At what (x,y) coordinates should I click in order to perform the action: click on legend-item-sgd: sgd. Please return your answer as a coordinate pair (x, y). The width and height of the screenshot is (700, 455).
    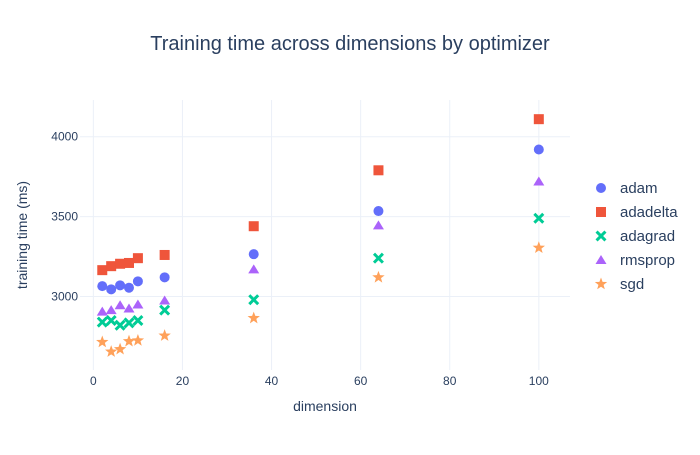
    Looking at the image, I should click on (619, 284).